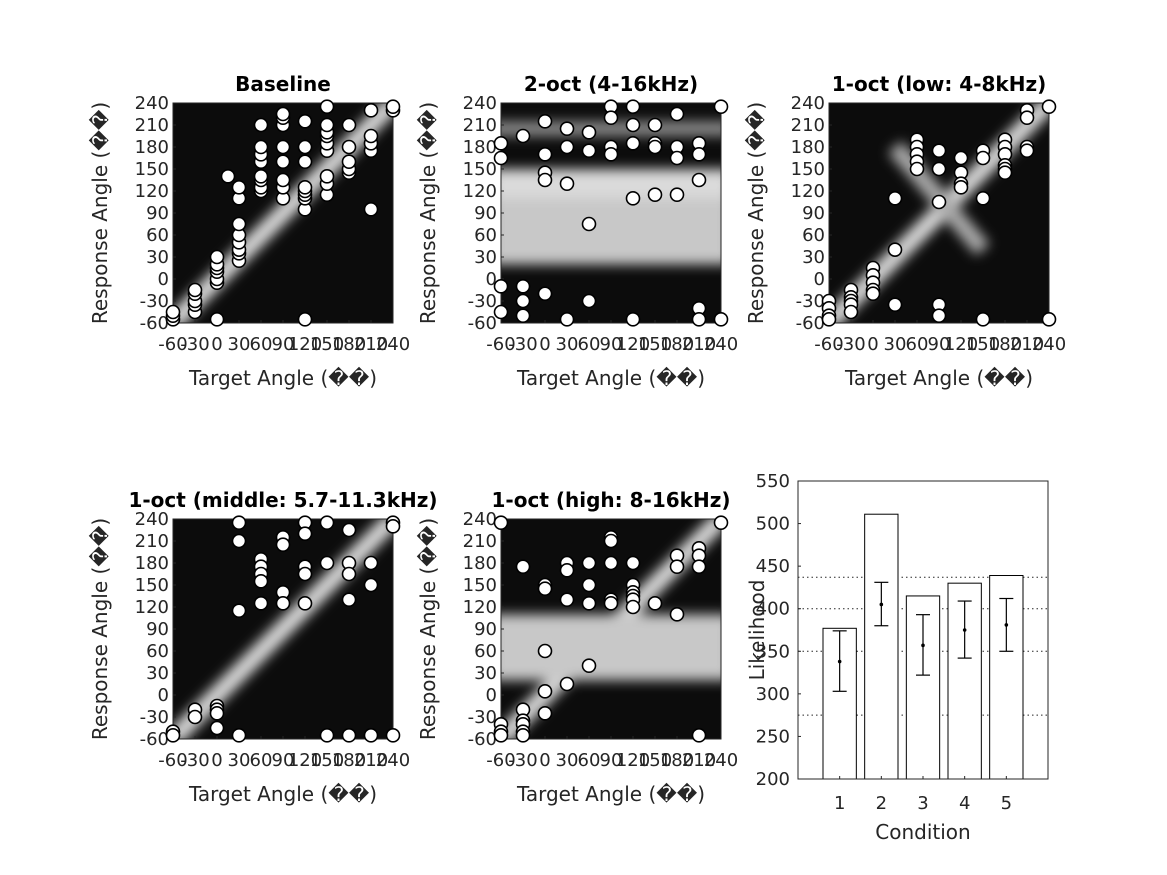  I want to click on y-tick-label: 0, so click(491, 695).